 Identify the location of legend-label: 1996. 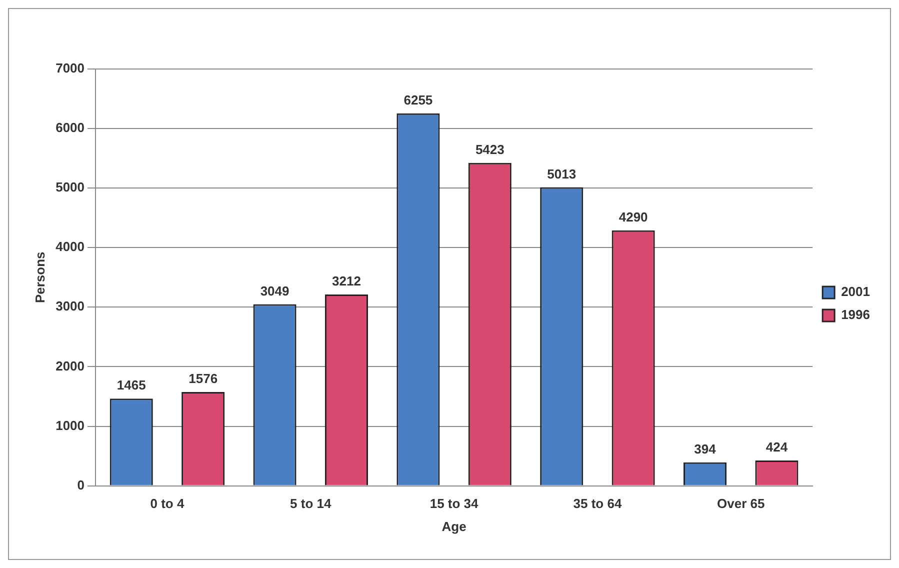
(855, 314).